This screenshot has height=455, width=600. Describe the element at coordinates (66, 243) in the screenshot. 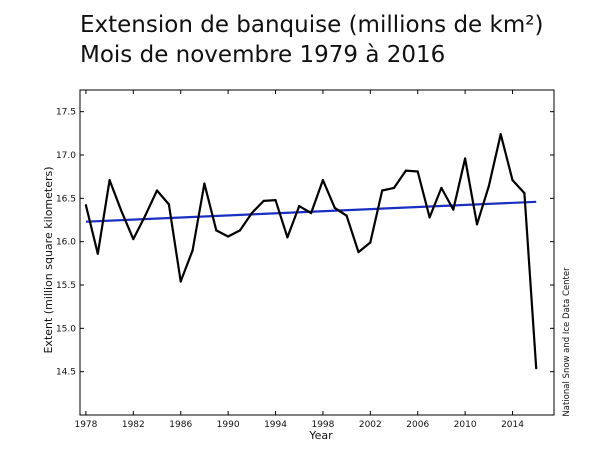

I see `y-tick-label: 16.0` at that location.